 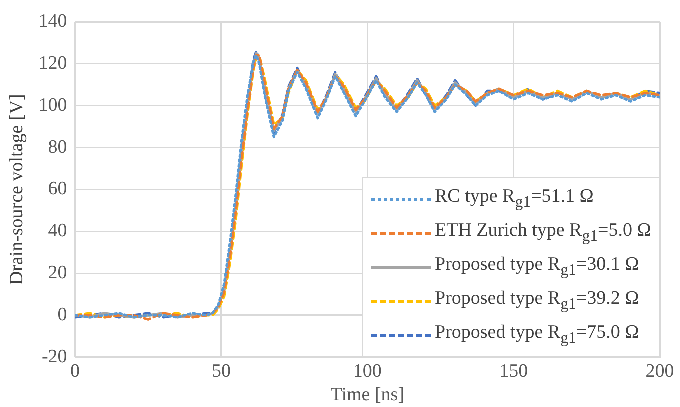 I want to click on y-tick-label: 80, so click(x=58, y=147).